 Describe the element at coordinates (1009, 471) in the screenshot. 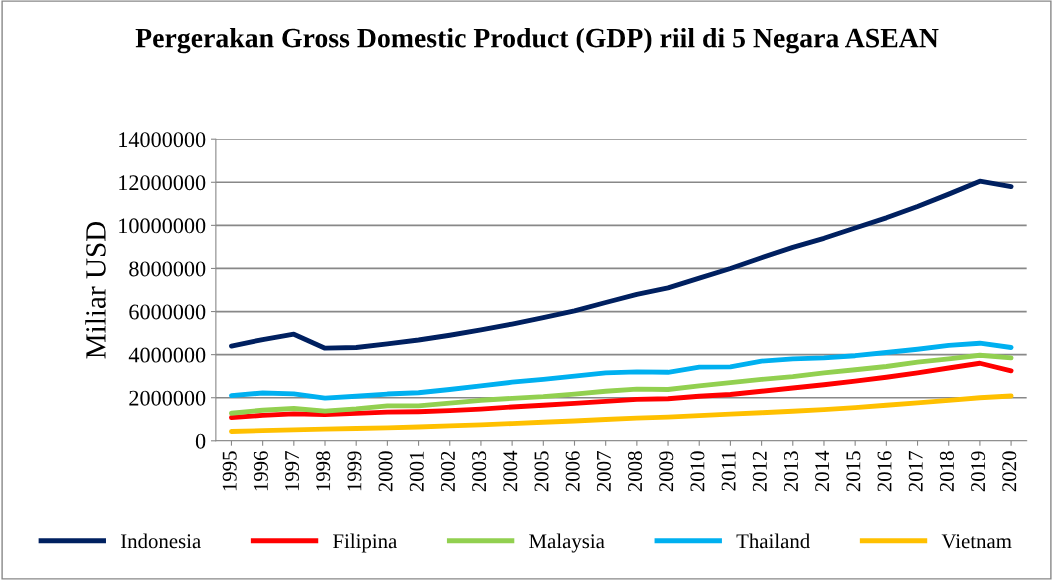

I see `x-tick-label: 2020` at that location.